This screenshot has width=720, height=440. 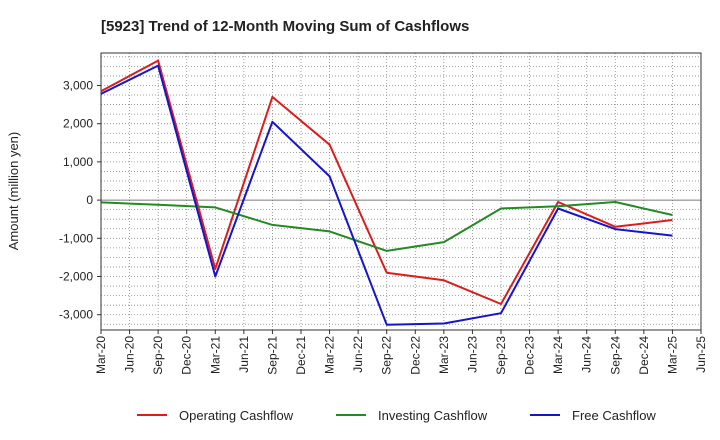 What do you see at coordinates (76, 315) in the screenshot?
I see `y-tick-label: -3,000` at bounding box center [76, 315].